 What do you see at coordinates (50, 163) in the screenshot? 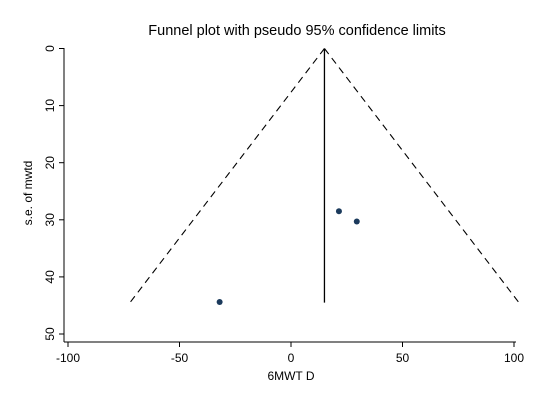
I see `y-tick-label: 20` at bounding box center [50, 163].